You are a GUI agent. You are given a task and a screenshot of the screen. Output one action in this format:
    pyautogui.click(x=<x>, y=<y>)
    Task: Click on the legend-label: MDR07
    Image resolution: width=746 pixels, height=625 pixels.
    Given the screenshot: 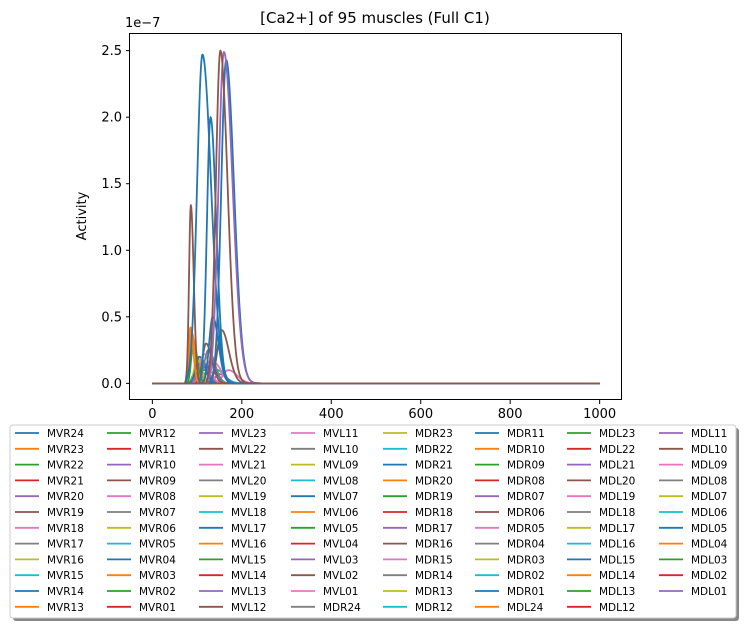 What is the action you would take?
    pyautogui.click(x=526, y=497)
    